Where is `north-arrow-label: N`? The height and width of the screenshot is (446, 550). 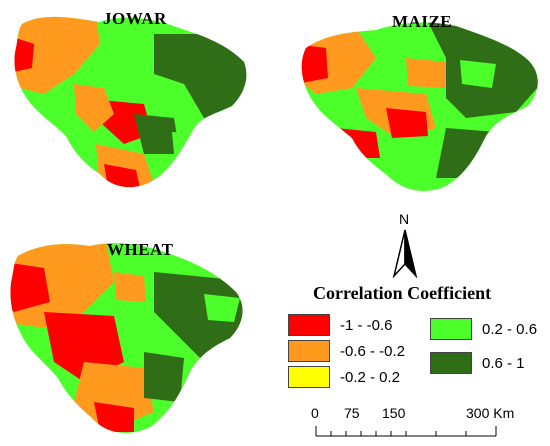
north-arrow-label: N is located at coordinates (404, 219).